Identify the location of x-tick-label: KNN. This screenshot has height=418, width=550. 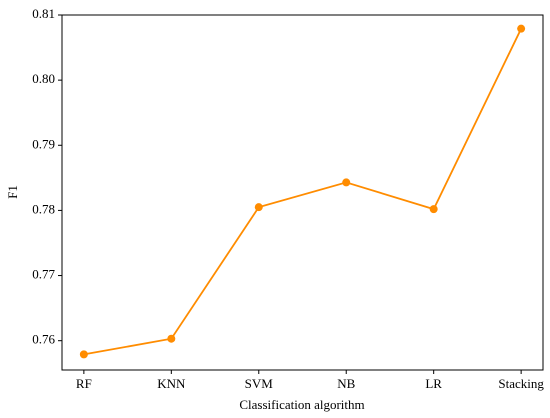
(171, 383).